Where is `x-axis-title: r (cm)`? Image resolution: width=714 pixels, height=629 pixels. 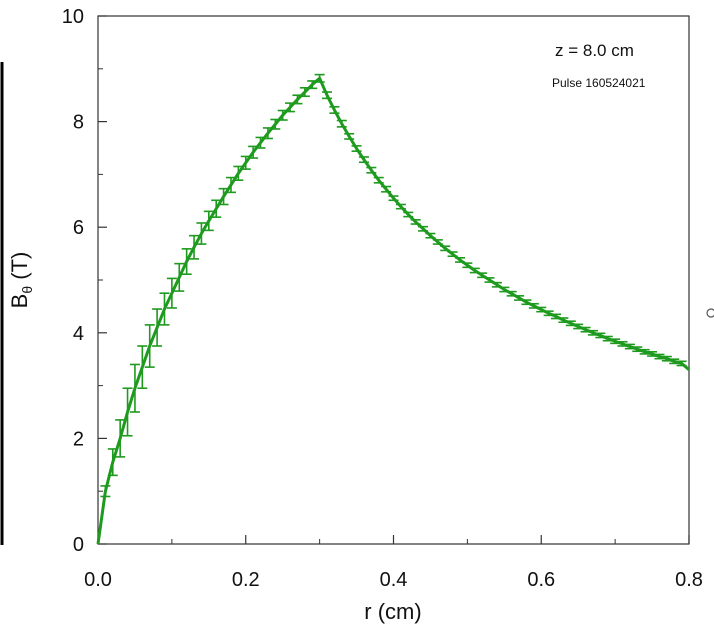 x-axis-title: r (cm) is located at coordinates (392, 611).